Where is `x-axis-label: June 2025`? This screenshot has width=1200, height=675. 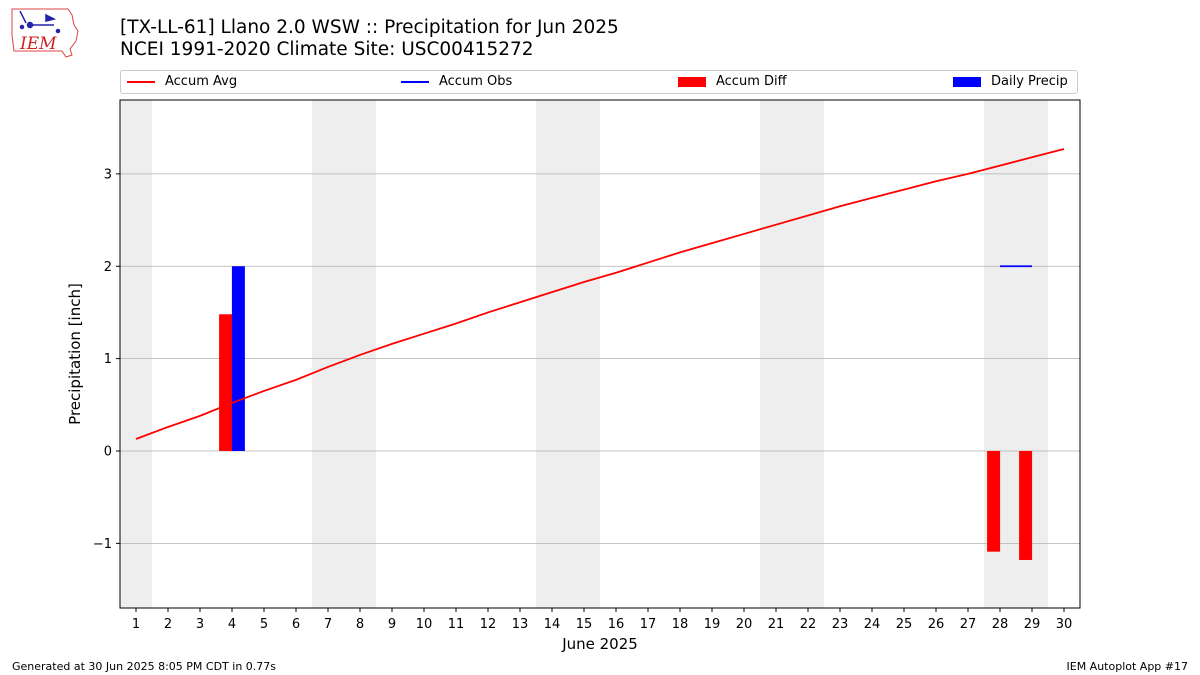 x-axis-label: June 2025 is located at coordinates (599, 644).